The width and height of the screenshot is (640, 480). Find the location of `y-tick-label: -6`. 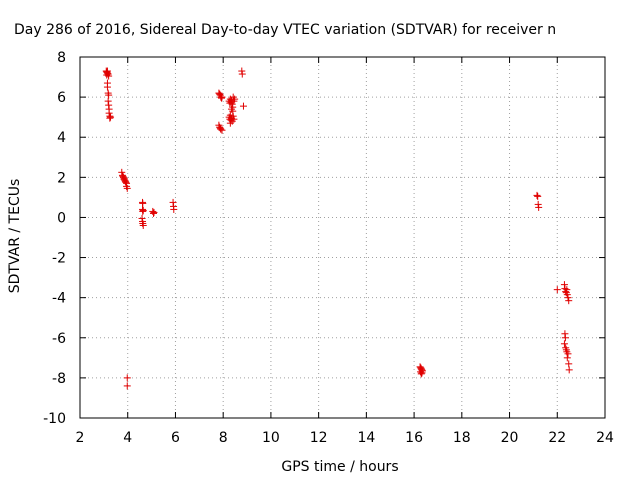

y-tick-label: -6 is located at coordinates (59, 339).